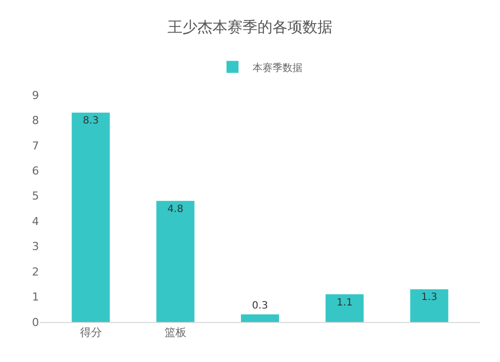  Describe the element at coordinates (429, 298) in the screenshot. I see `data-label: 1.3` at that location.